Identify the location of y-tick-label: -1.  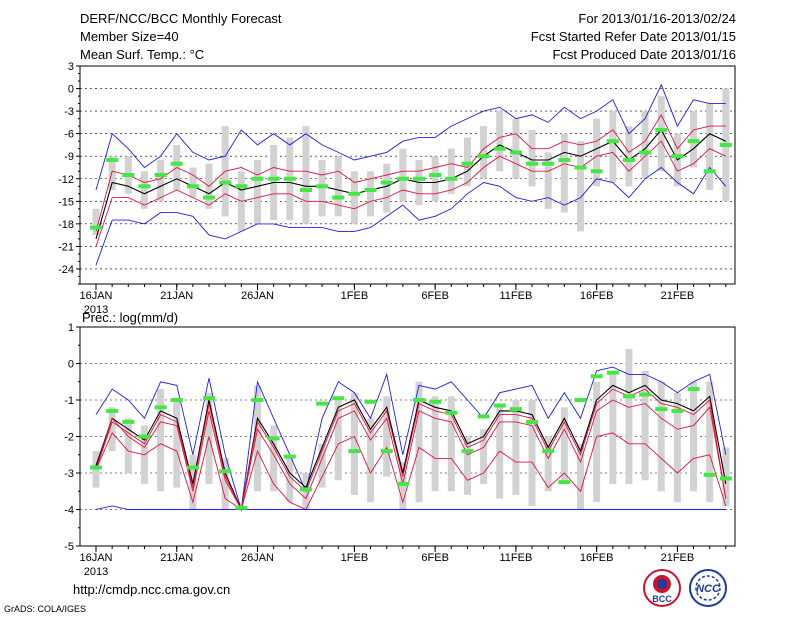
(69, 401).